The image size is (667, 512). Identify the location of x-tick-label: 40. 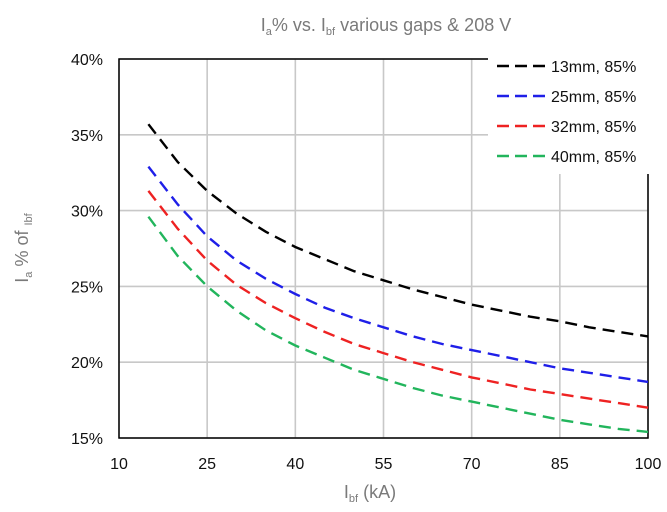
(295, 464).